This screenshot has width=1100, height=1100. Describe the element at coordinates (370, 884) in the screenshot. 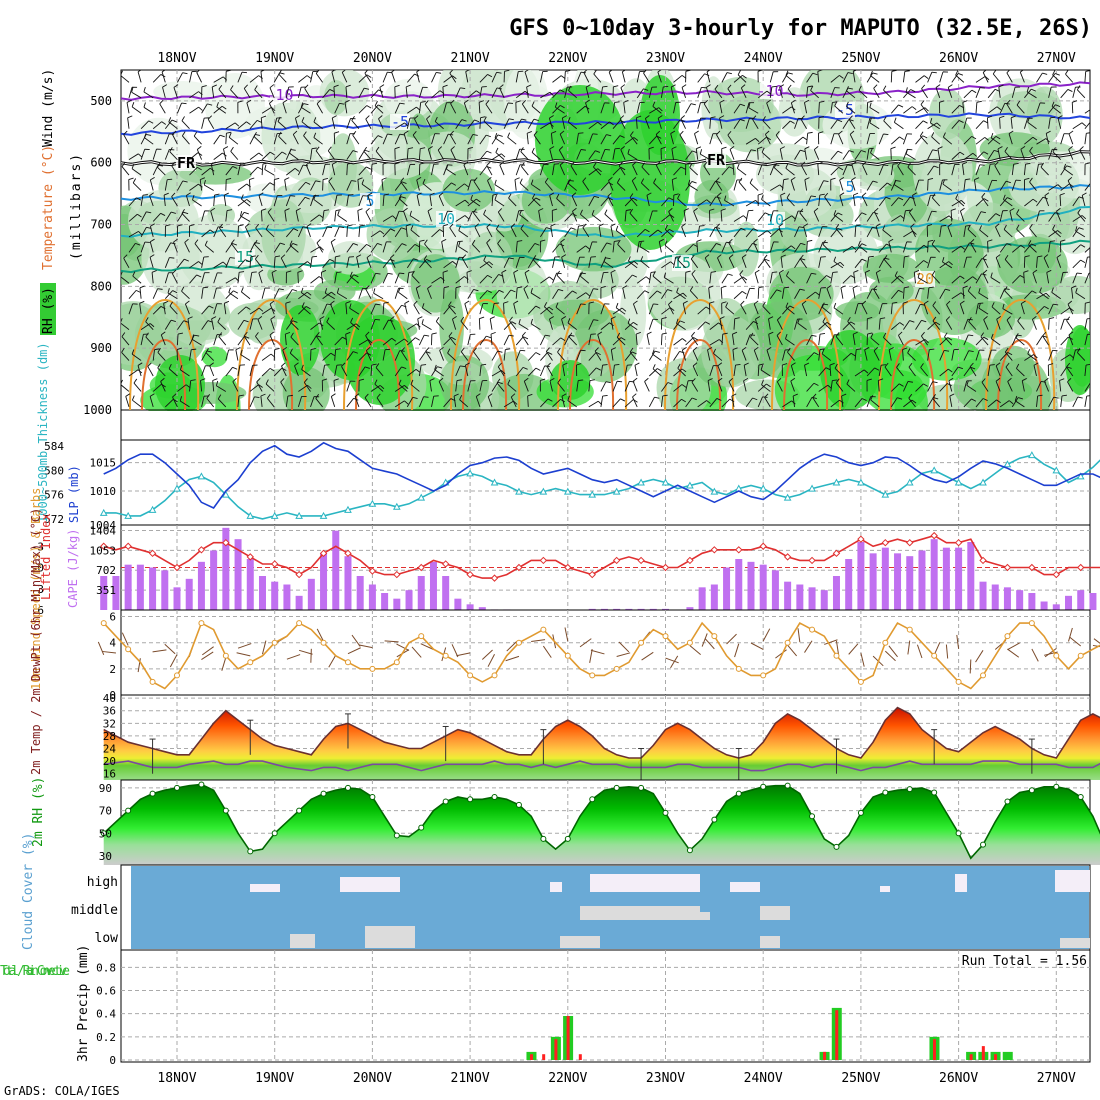

I see `cloud-block` at that location.